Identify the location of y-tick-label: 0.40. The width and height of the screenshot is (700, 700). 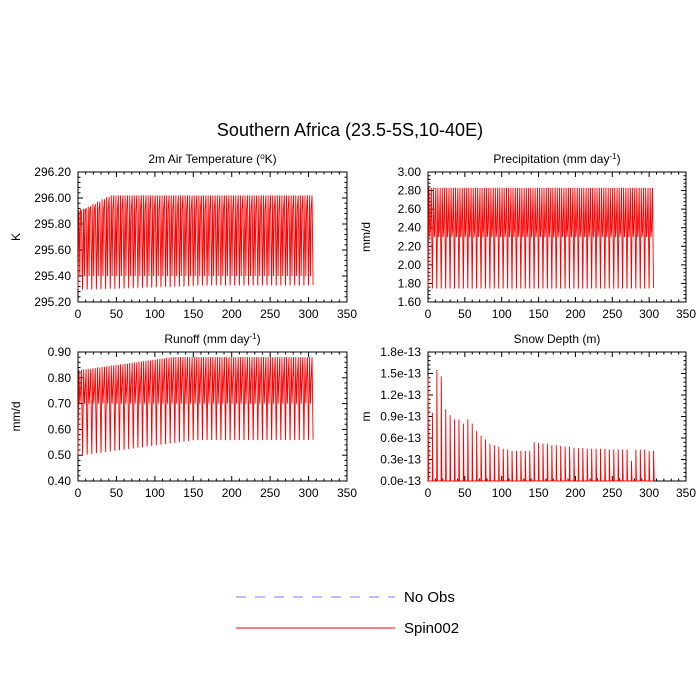
(60, 481).